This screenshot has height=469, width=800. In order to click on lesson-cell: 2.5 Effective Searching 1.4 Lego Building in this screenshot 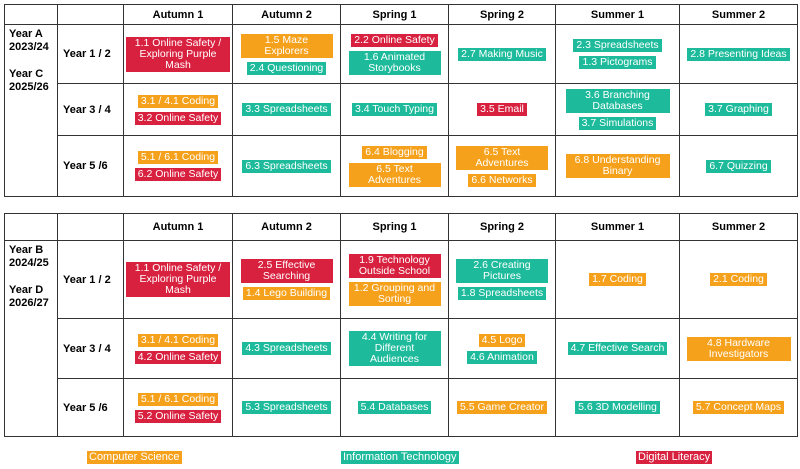, I will do `click(286, 279)`.